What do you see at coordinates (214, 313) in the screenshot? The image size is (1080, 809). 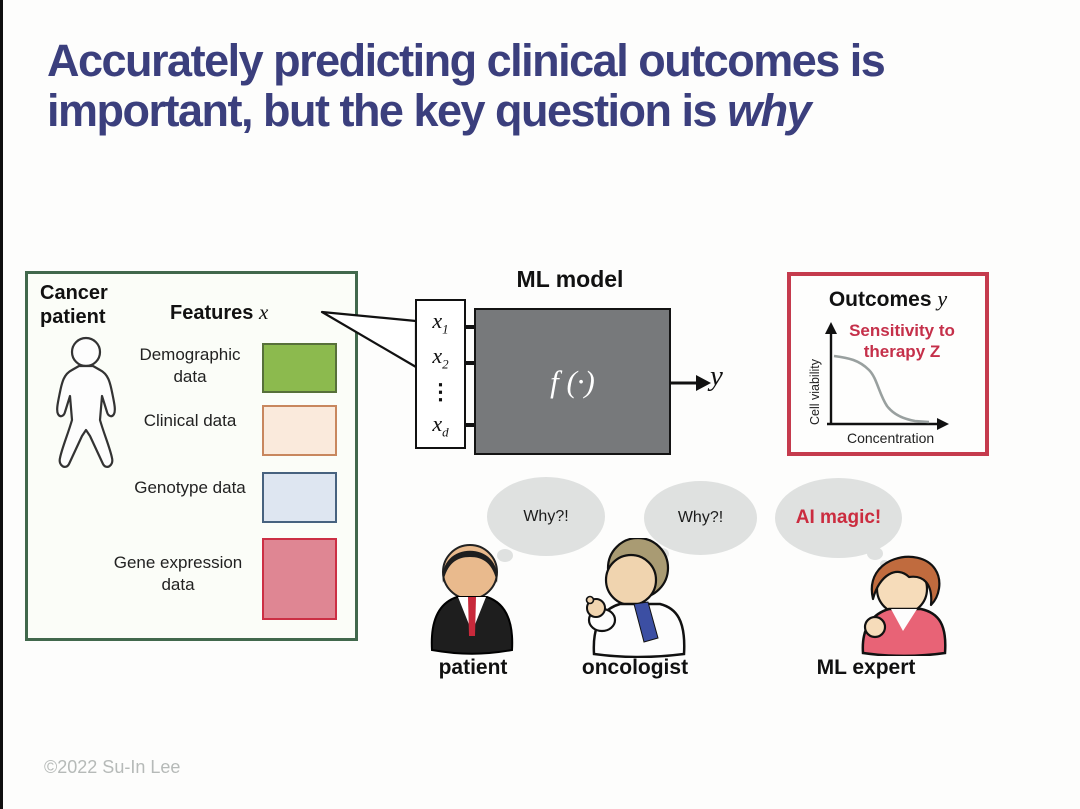 I see `features-heading-text: Features` at bounding box center [214, 313].